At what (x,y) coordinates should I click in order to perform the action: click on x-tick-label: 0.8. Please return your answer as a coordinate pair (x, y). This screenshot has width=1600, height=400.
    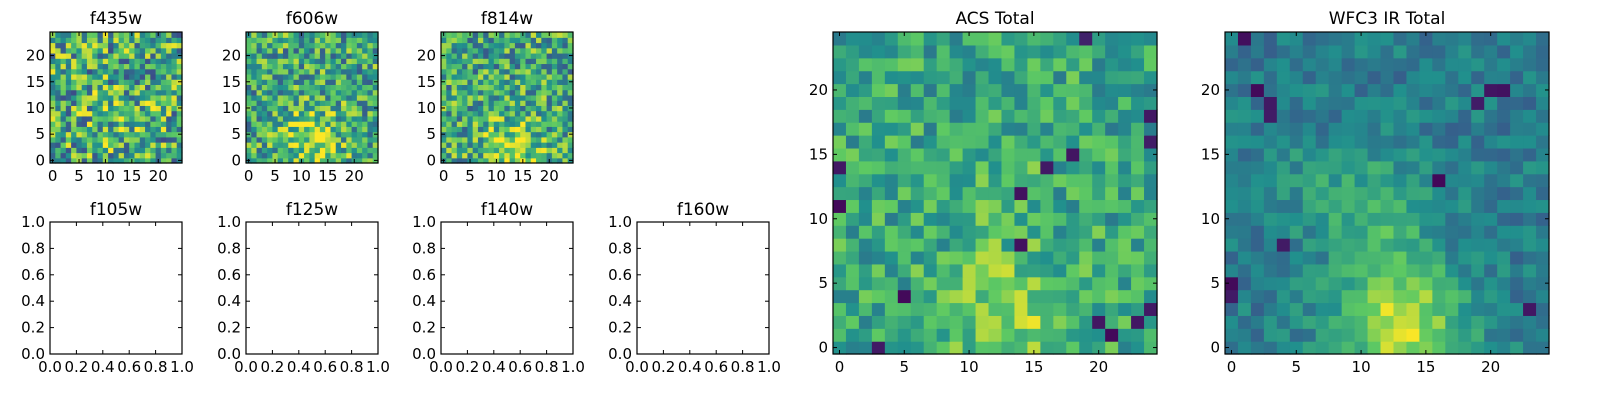
    Looking at the image, I should click on (156, 367).